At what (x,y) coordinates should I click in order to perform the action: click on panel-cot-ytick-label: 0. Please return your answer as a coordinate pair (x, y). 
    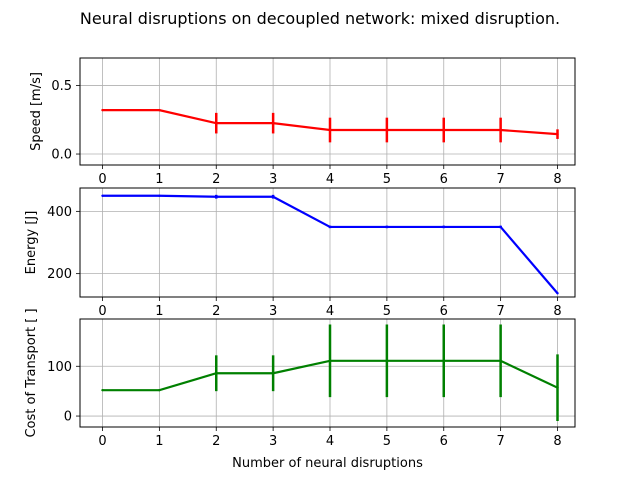
    Looking at the image, I should click on (68, 417).